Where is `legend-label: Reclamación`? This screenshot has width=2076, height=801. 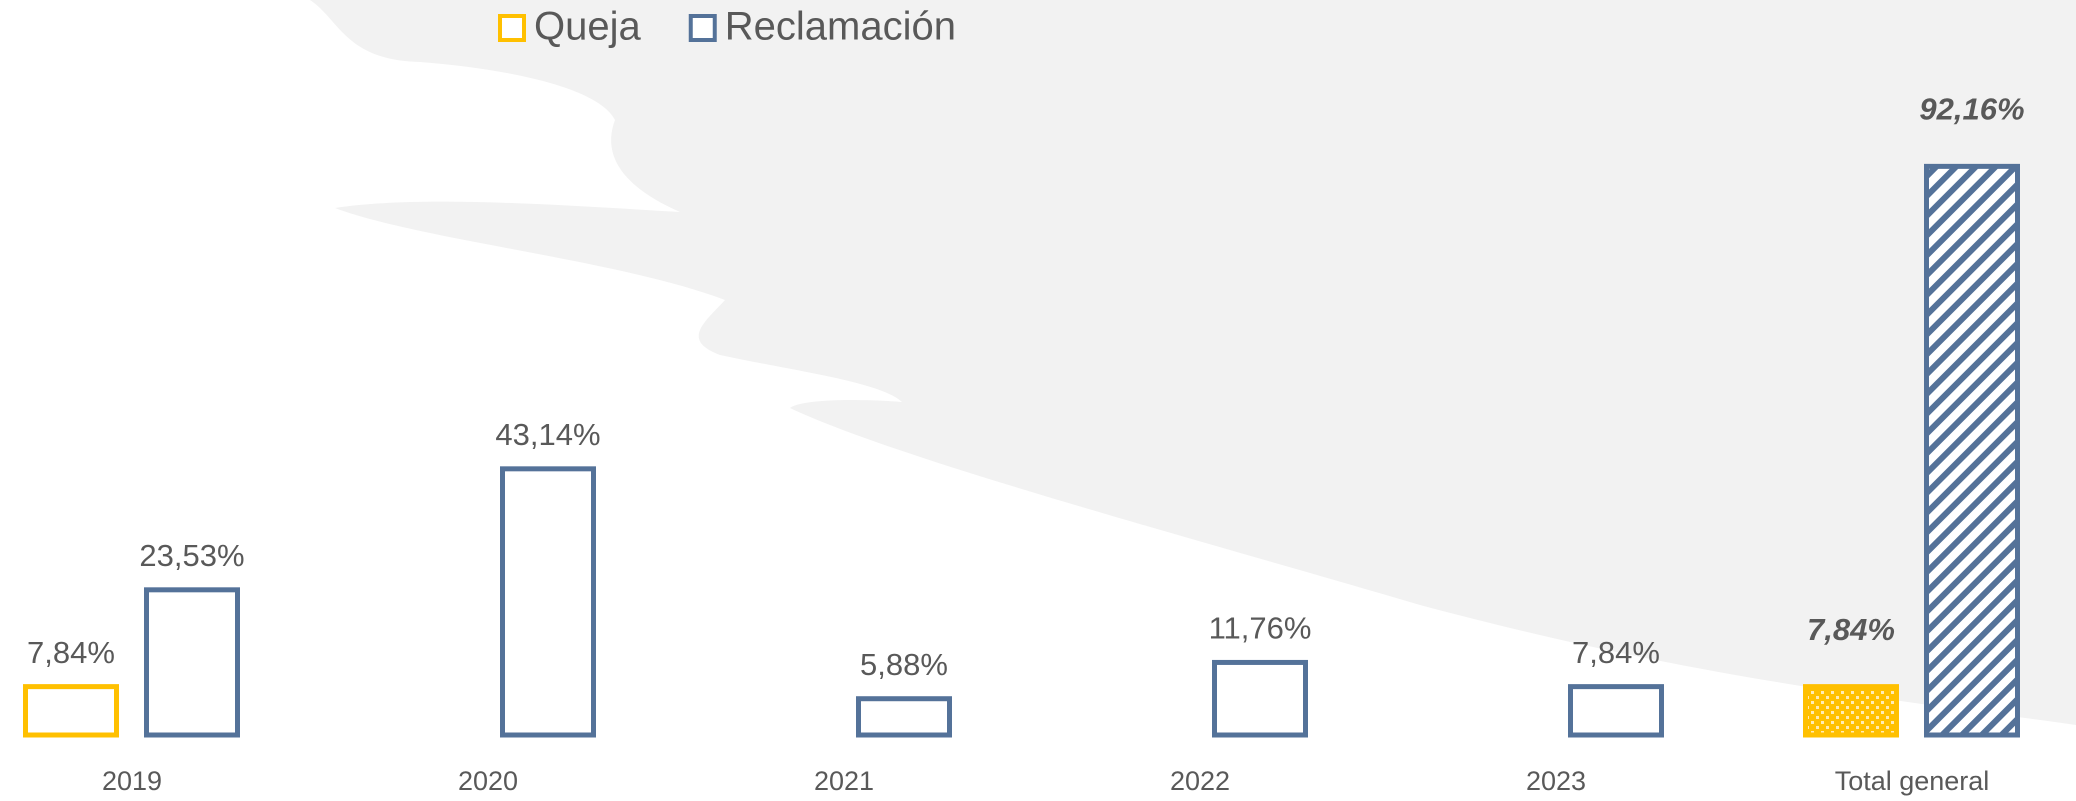 legend-label: Reclamación is located at coordinates (840, 27).